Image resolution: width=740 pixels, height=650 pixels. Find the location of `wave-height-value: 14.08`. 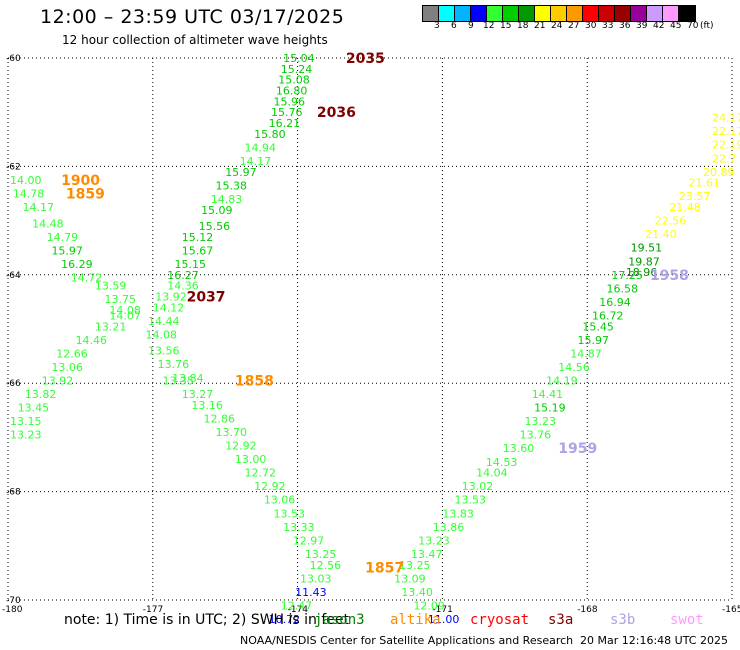

wave-height-value: 14.08 is located at coordinates (162, 334).